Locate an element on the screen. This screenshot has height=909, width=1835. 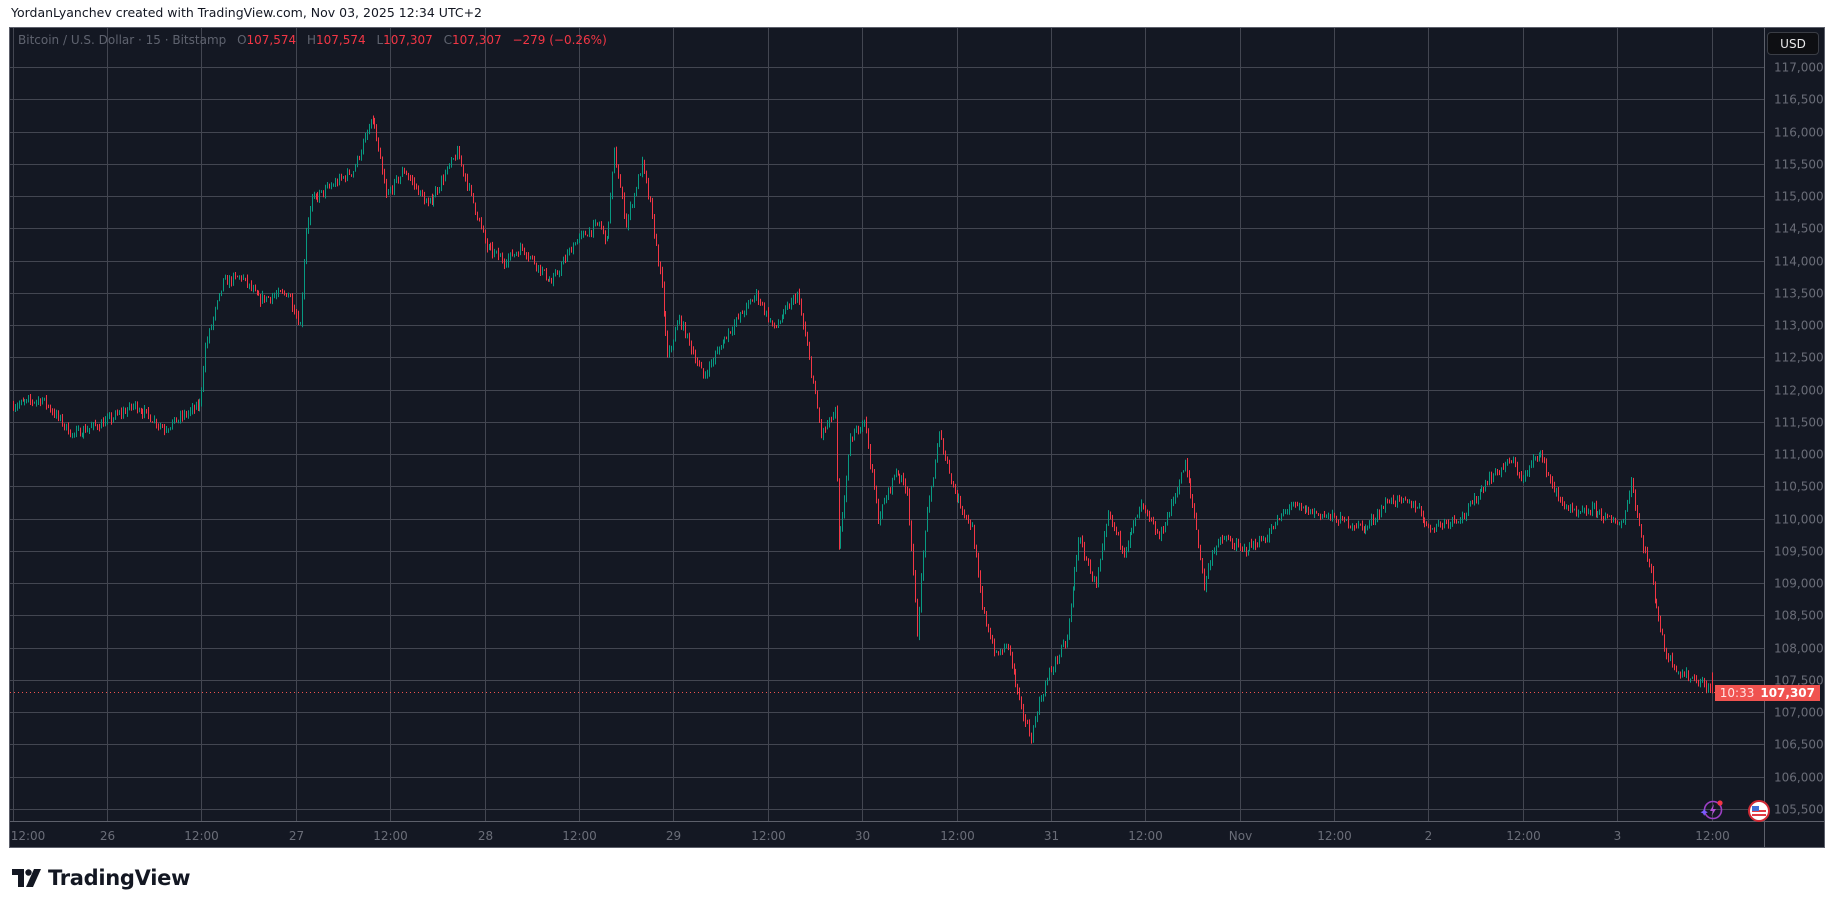
price-tick-label: 111,000 is located at coordinates (1799, 455).